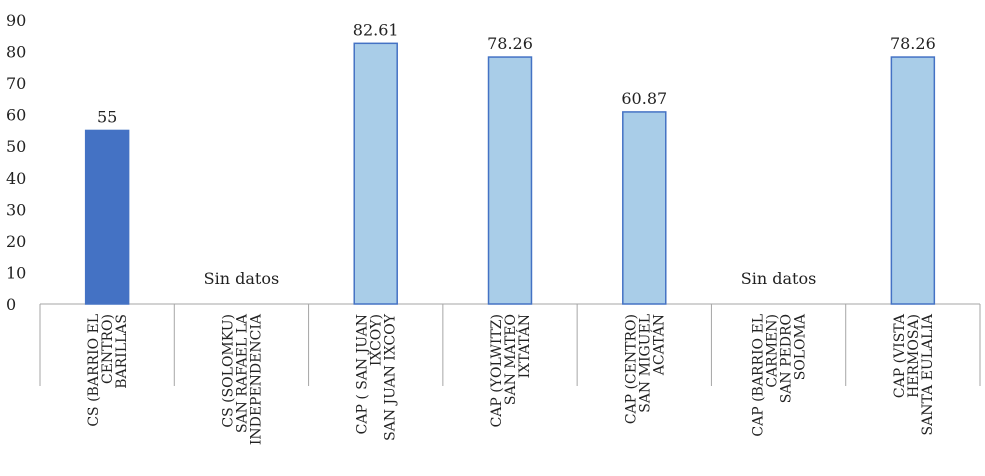 The height and width of the screenshot is (476, 985). I want to click on y-tick-label: 10, so click(16, 272).